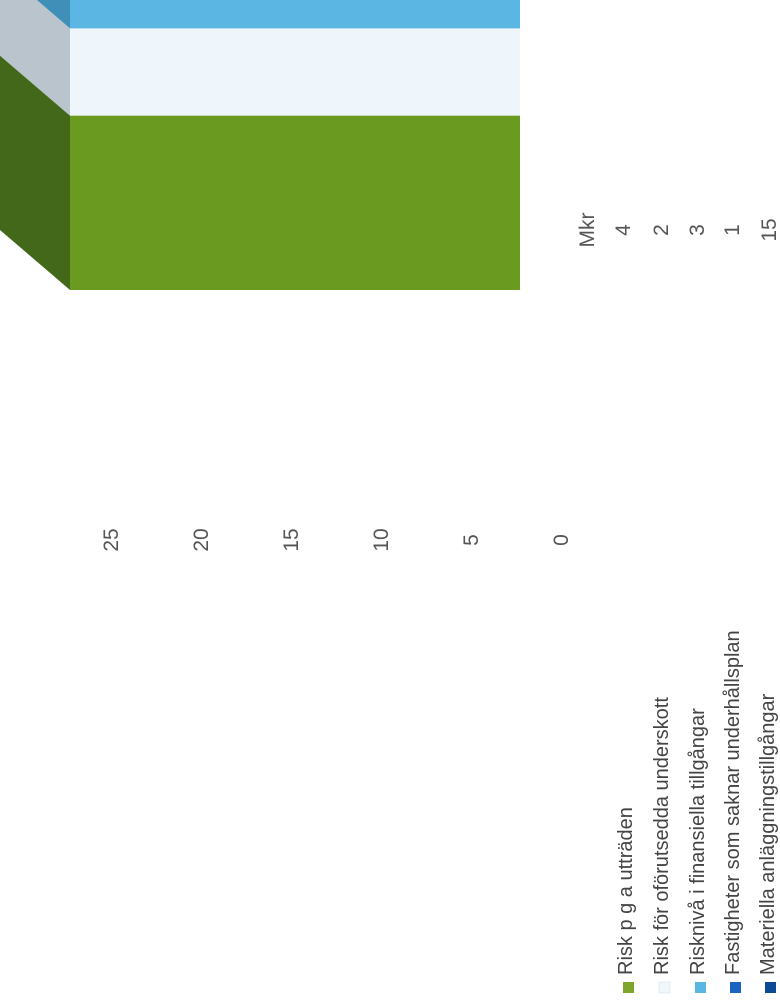 Image resolution: width=780 pixels, height=1000 pixels. What do you see at coordinates (769, 229) in the screenshot?
I see `value-label-4: 15` at bounding box center [769, 229].